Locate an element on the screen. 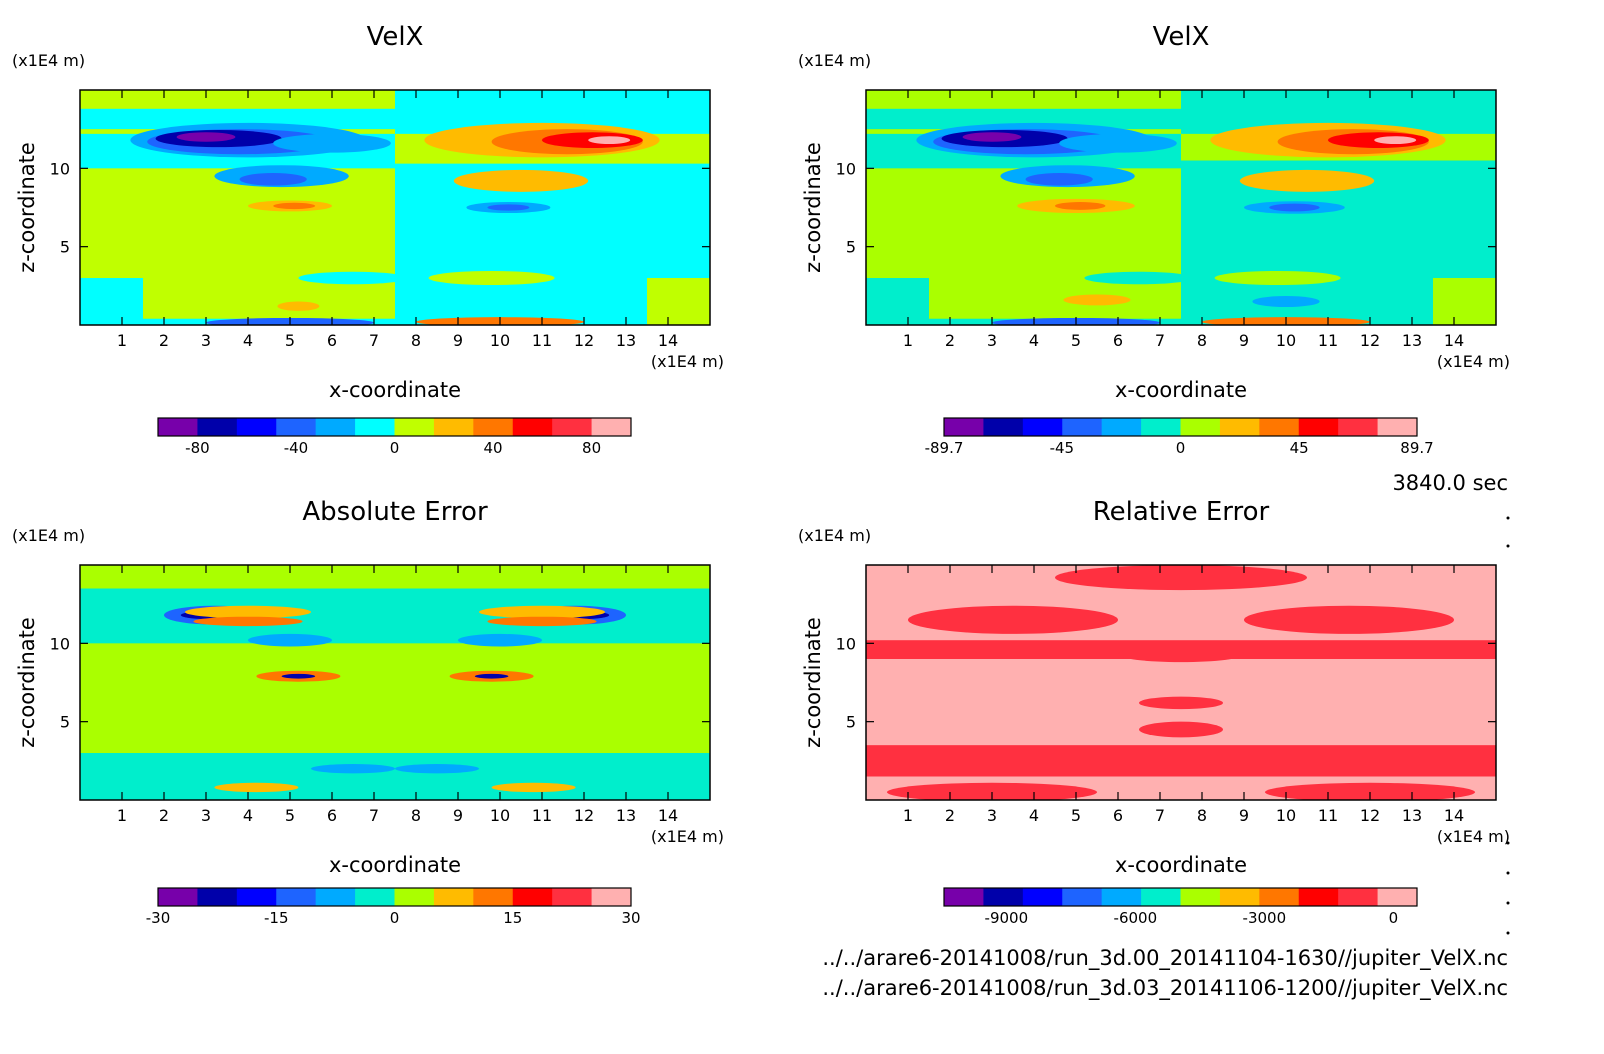  colorbar: -9000 -6000 -3000 0 is located at coordinates (1180, 907).